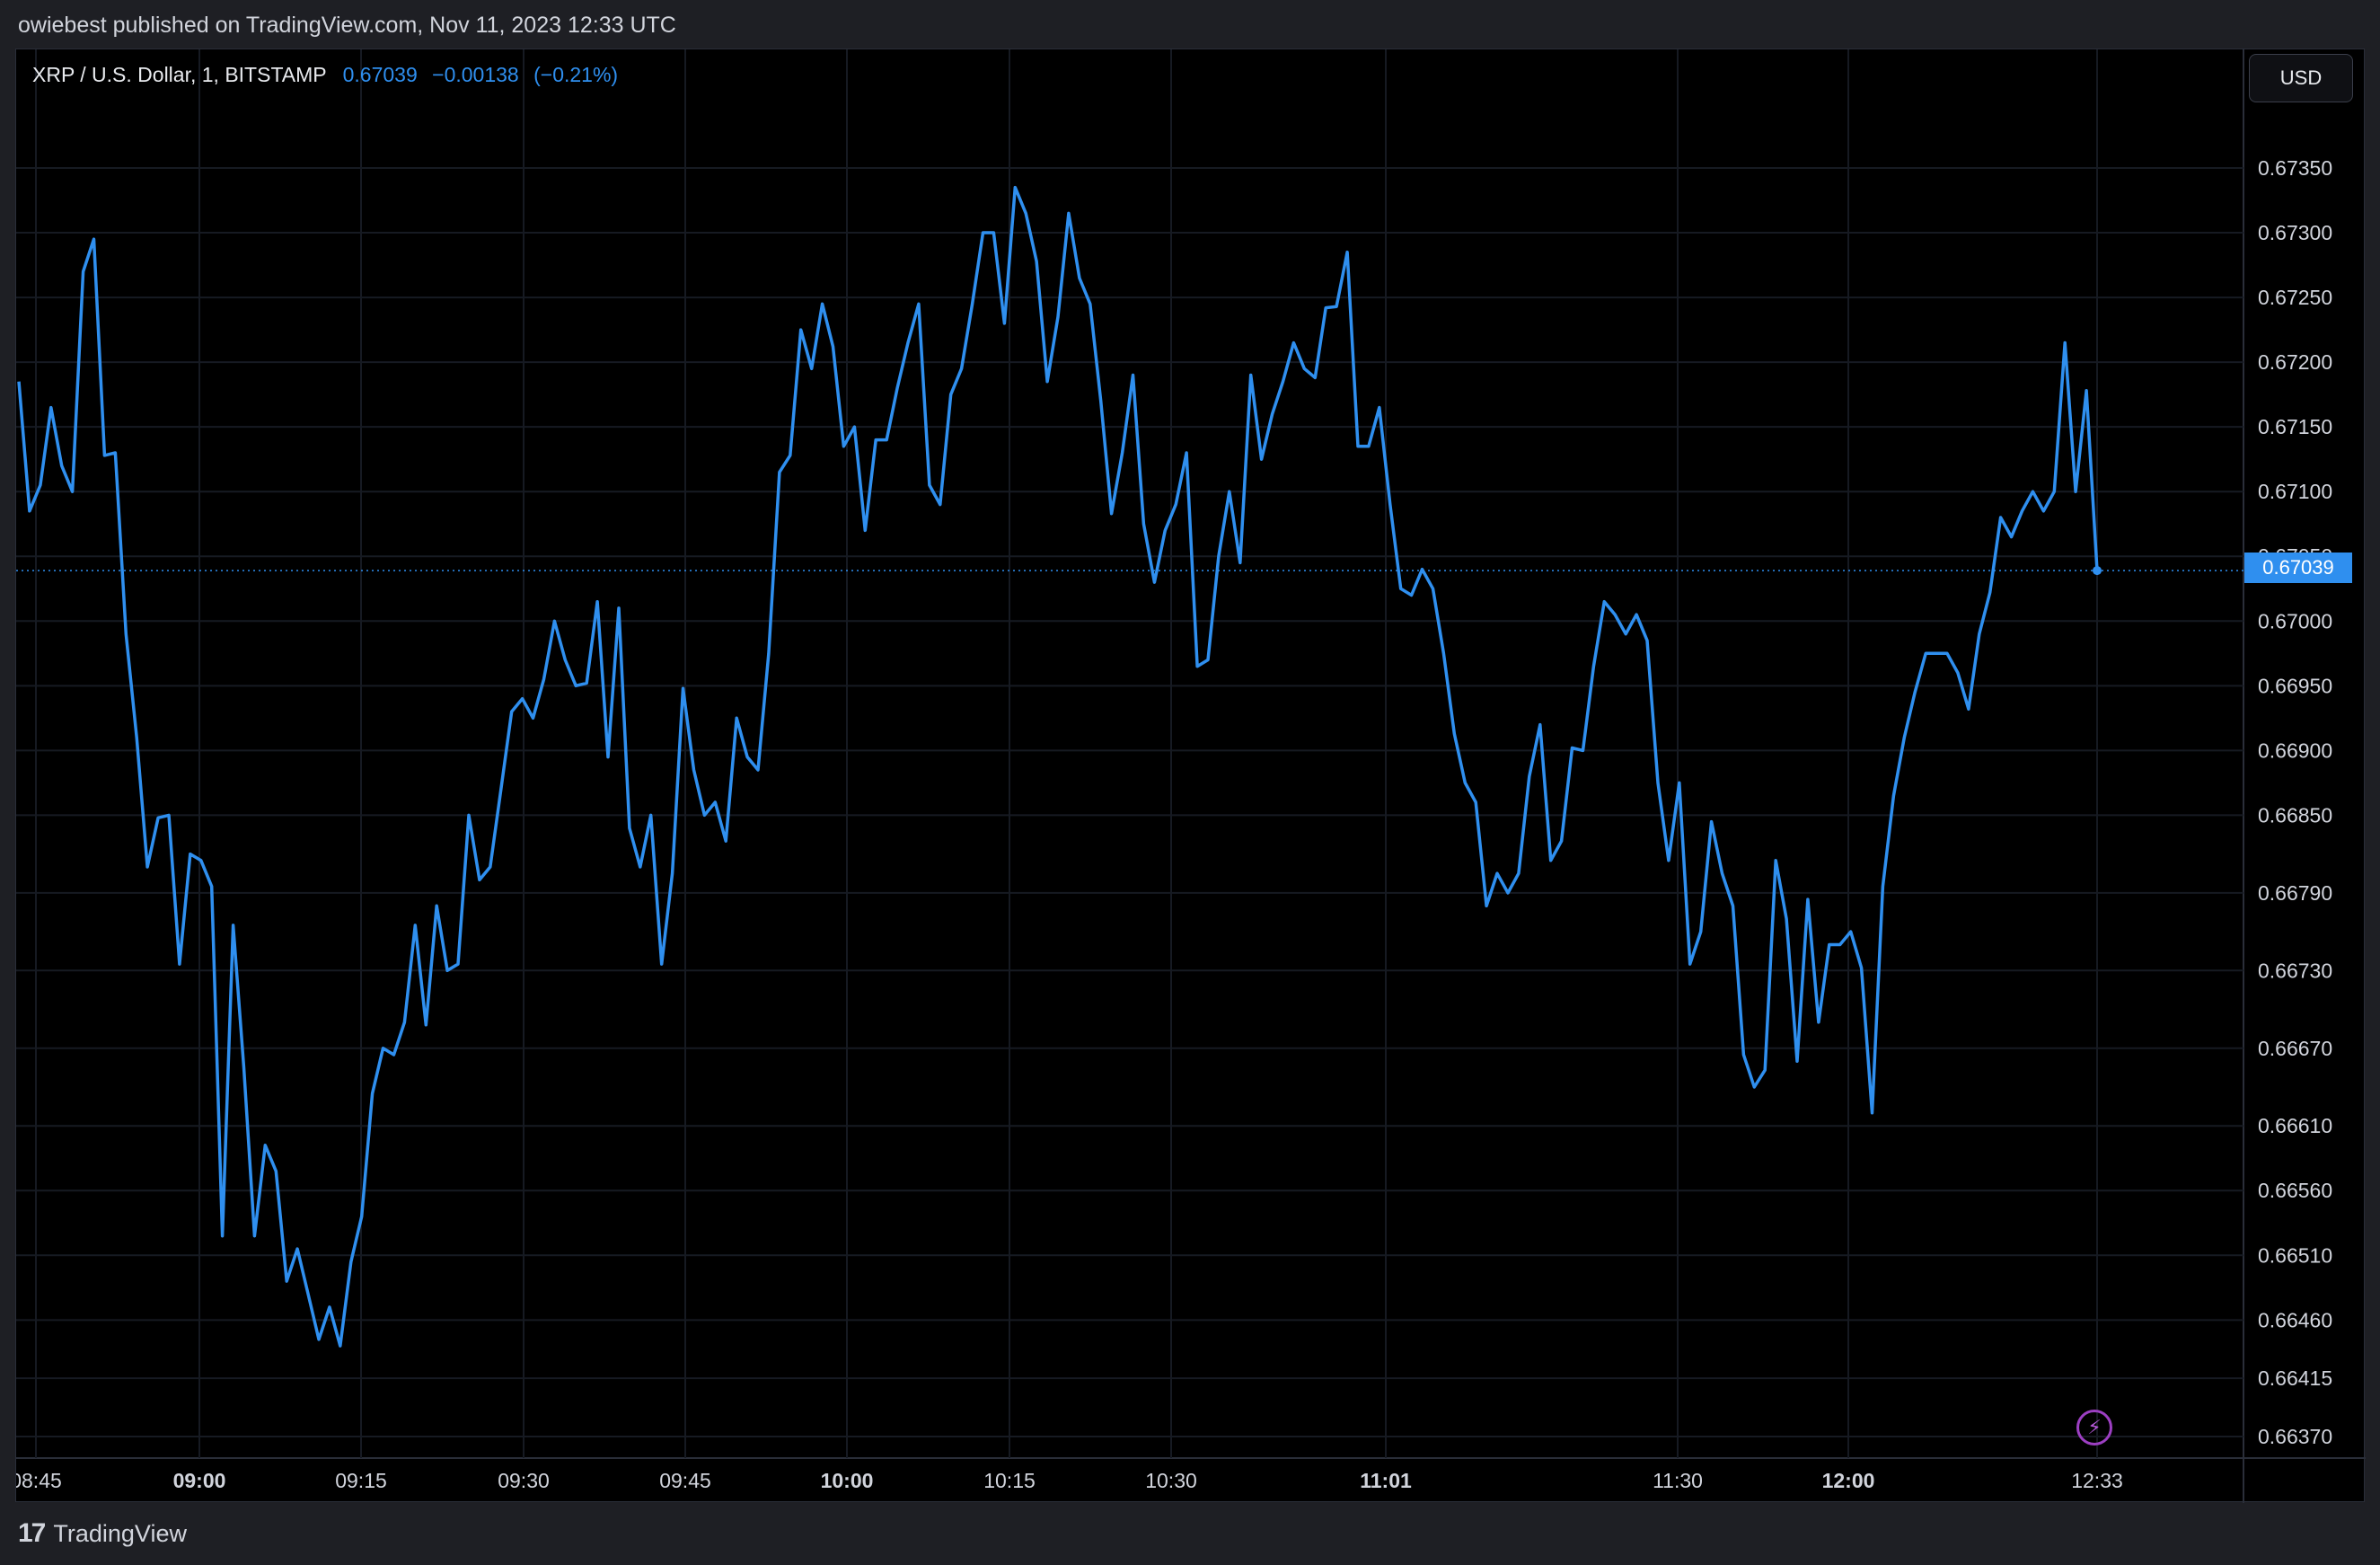  Describe the element at coordinates (200, 1480) in the screenshot. I see `x-tick-label: 09:00` at that location.